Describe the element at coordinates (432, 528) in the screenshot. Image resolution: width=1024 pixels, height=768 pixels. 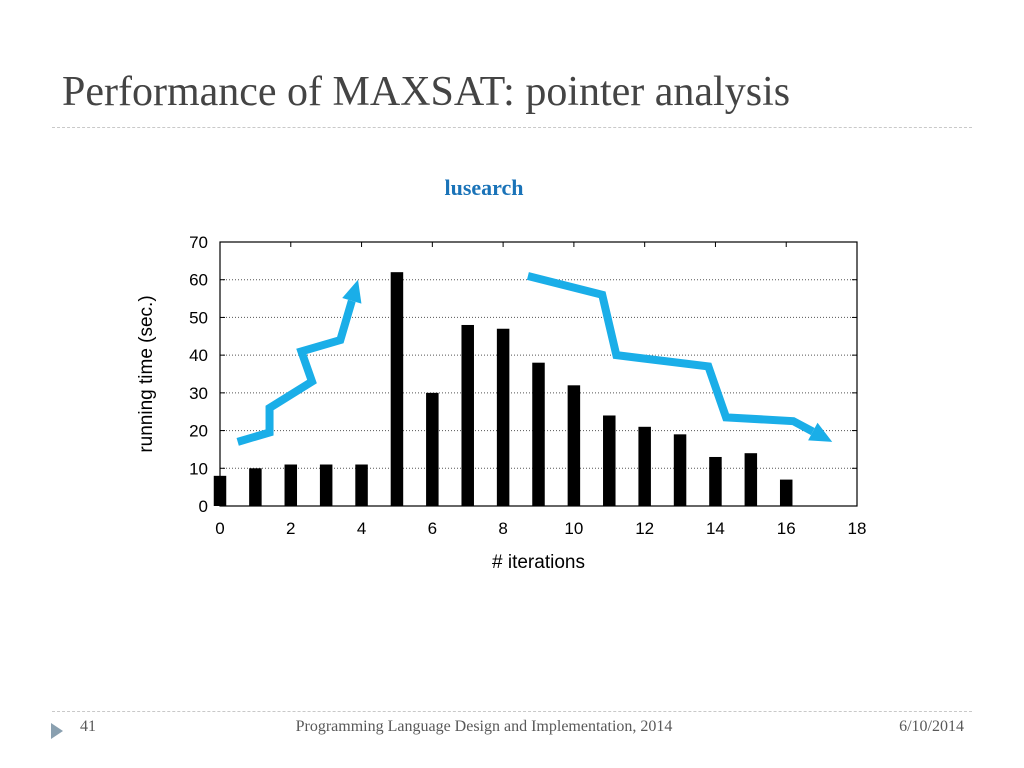
I see `x-tick-label: 6` at that location.